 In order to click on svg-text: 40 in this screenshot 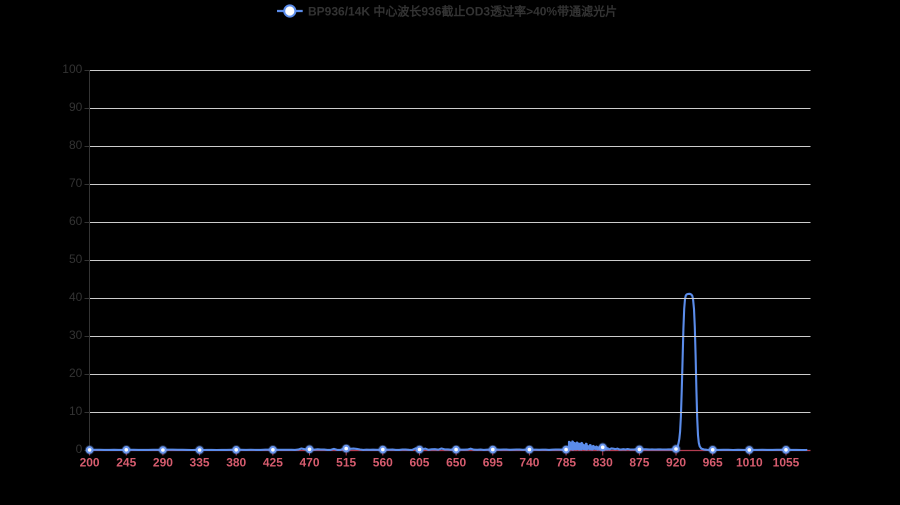, I will do `click(76, 297)`.